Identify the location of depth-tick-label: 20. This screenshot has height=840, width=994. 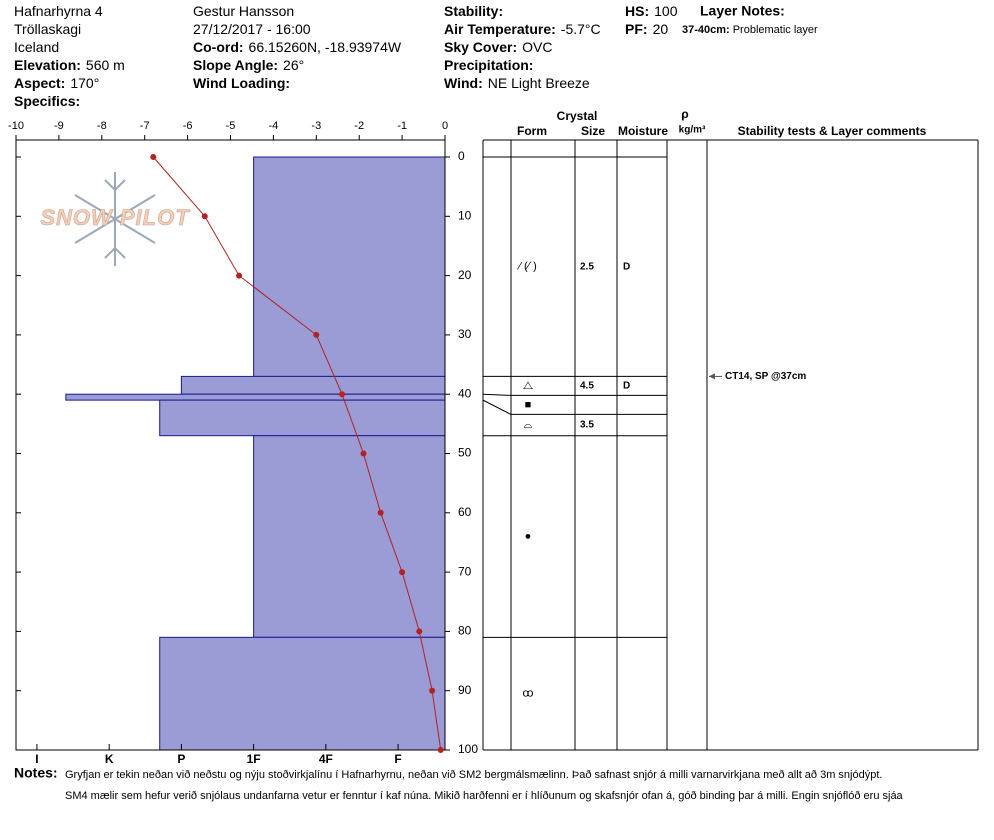
(465, 275).